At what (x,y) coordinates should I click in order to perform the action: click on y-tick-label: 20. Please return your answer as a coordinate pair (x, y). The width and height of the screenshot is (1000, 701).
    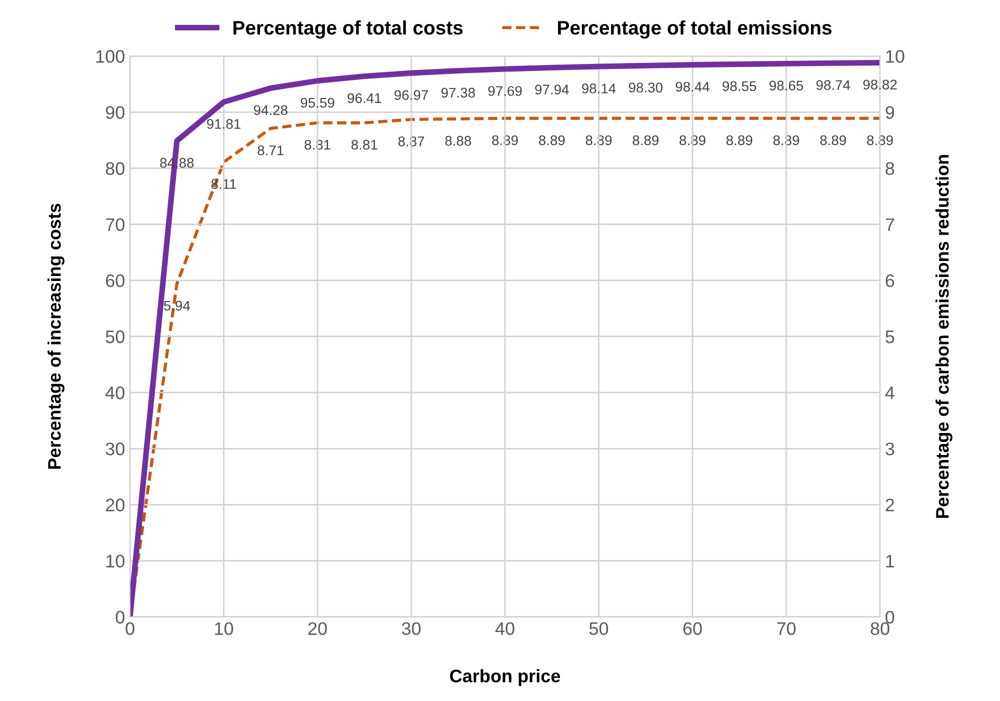
    Looking at the image, I should click on (115, 505).